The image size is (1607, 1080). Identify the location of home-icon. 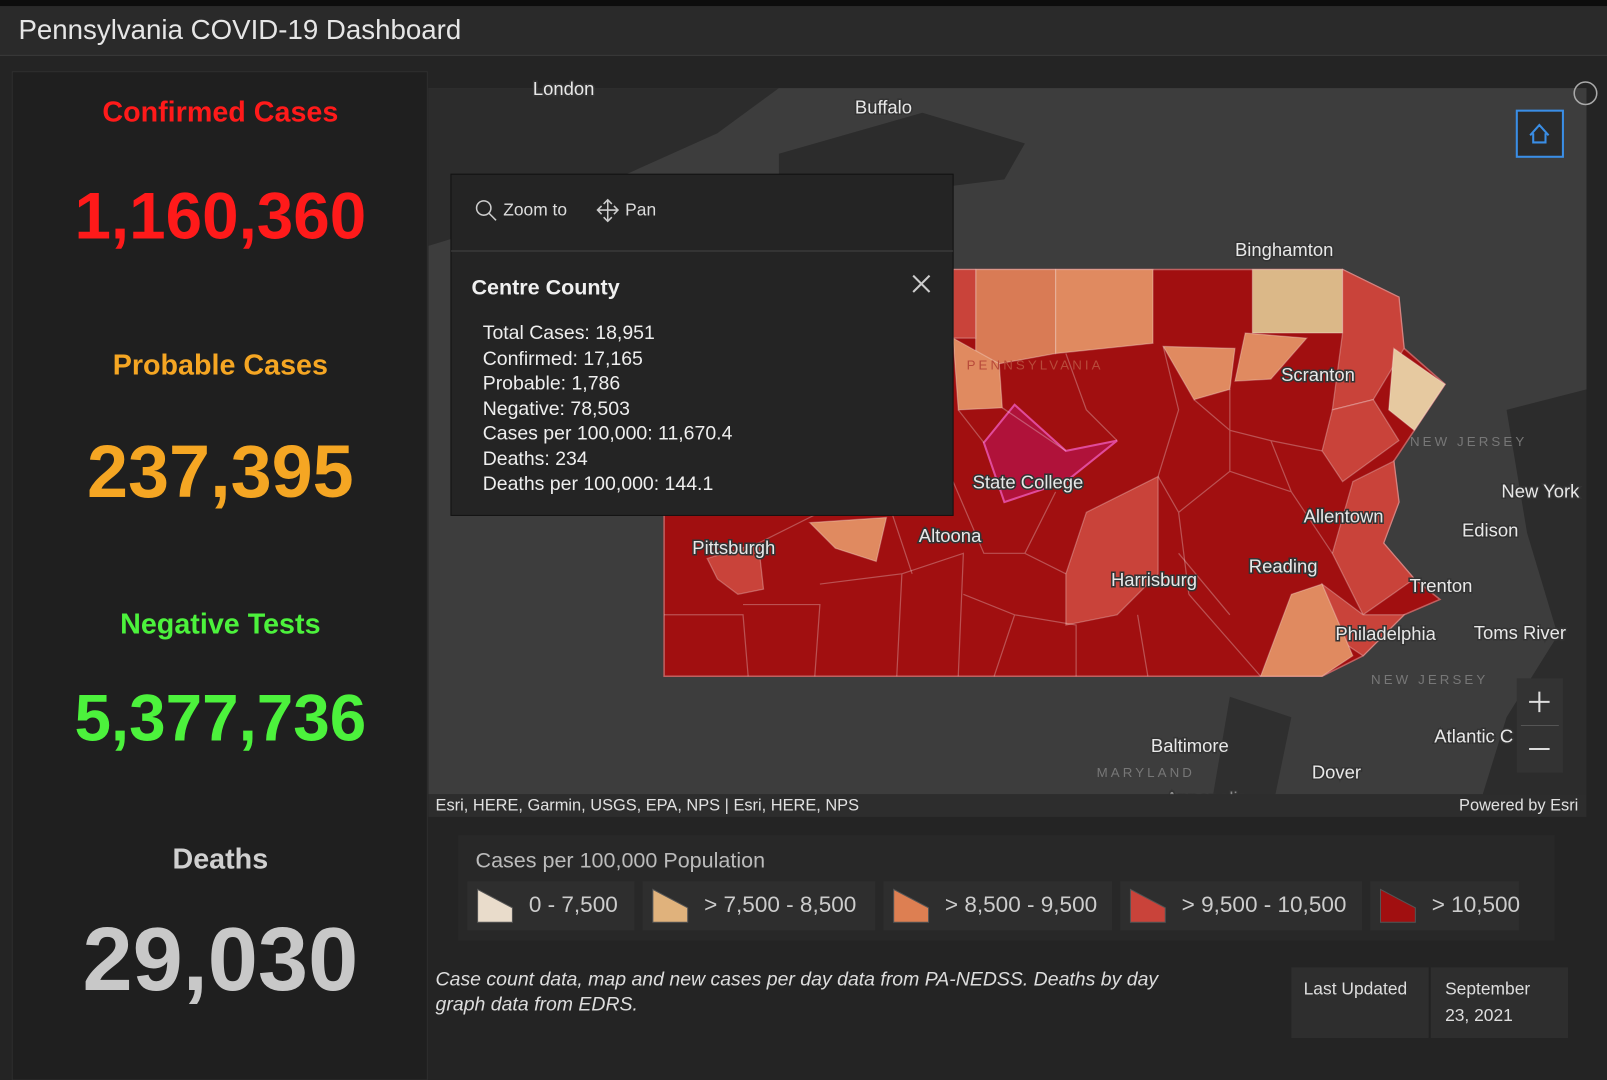
(1539, 133).